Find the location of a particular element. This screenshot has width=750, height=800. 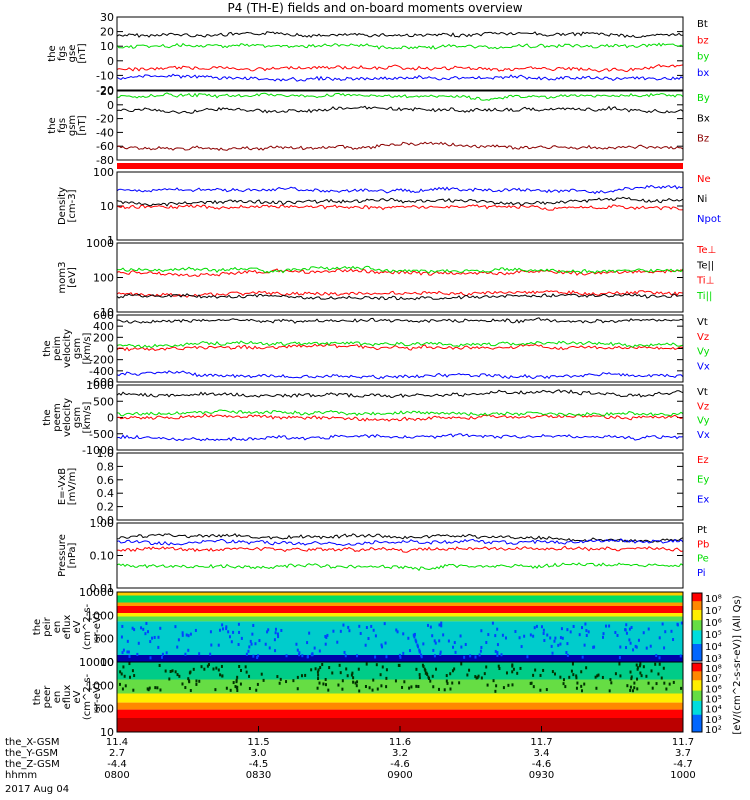

panel-ion_velocity is located at coordinates (400, 348).